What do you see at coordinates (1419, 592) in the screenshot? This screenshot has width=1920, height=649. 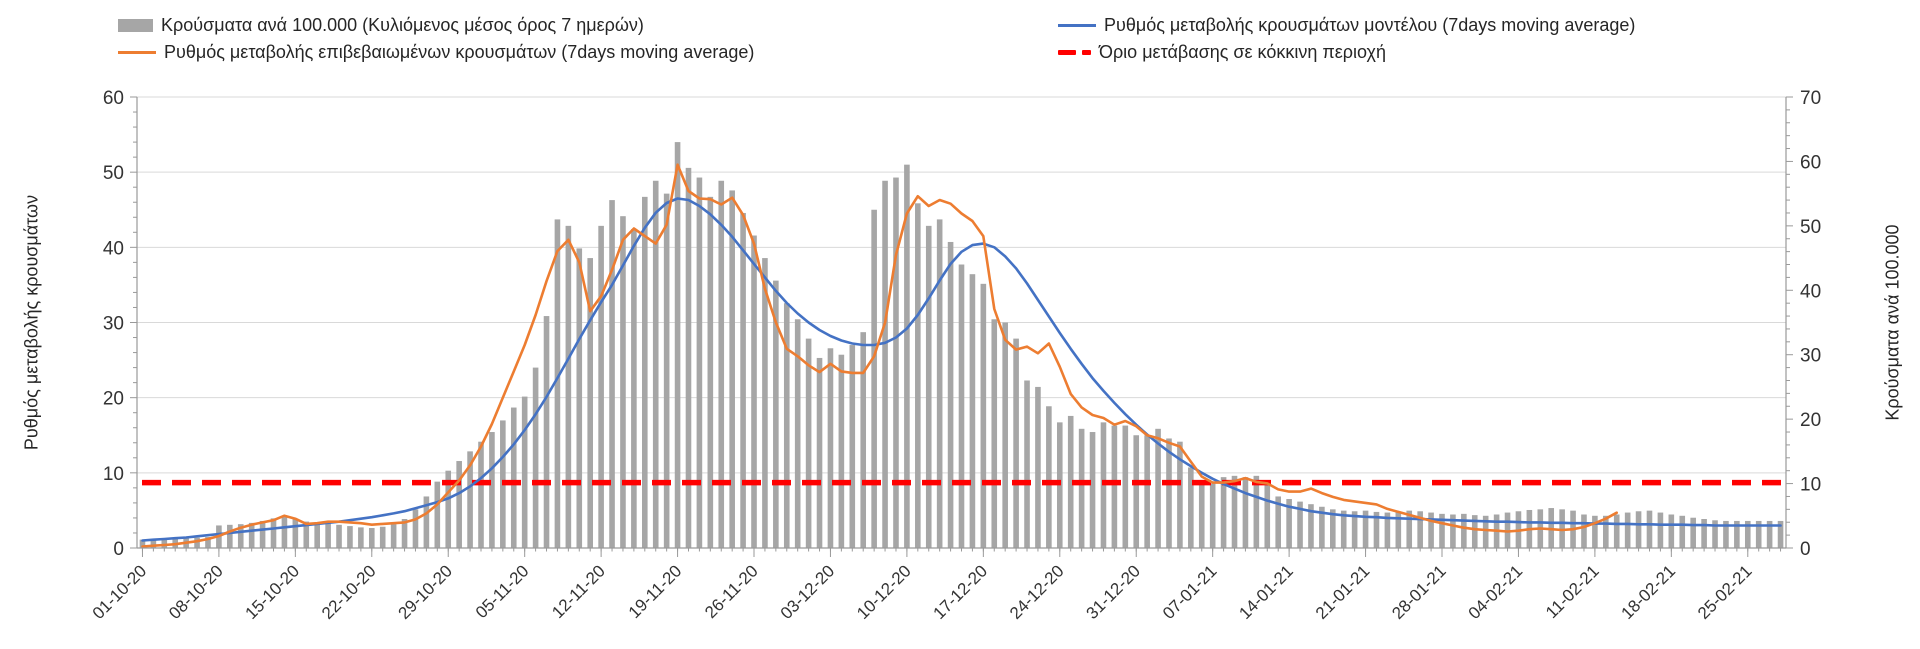 I see `x-tick-label: 28-01-21` at bounding box center [1419, 592].